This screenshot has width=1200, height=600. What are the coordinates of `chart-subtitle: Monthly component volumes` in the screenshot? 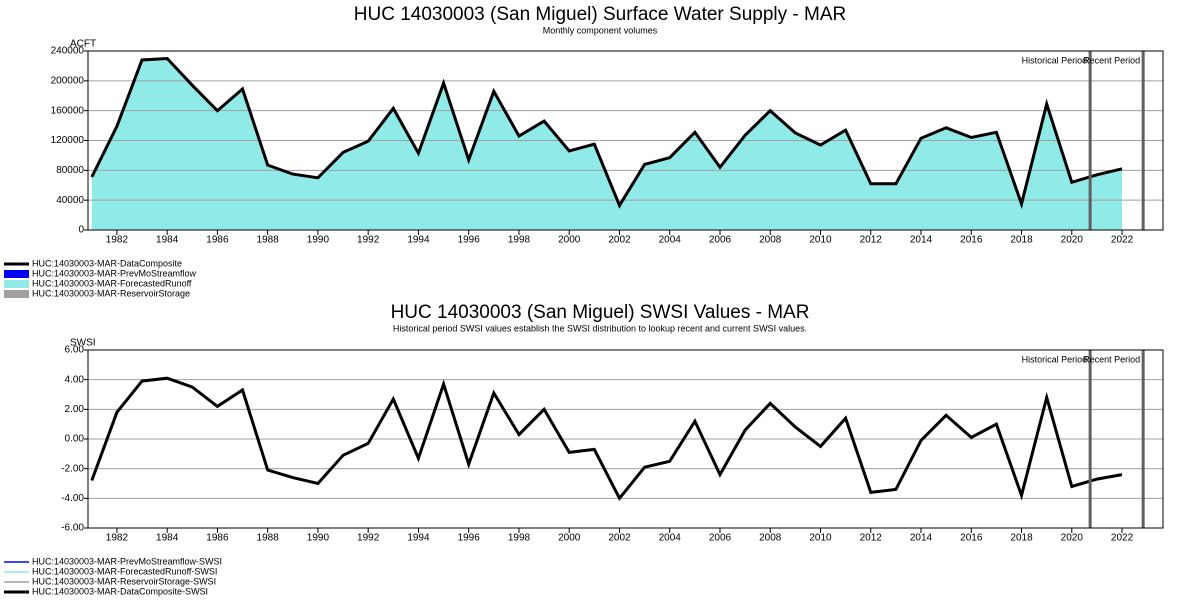 It's located at (600, 30).